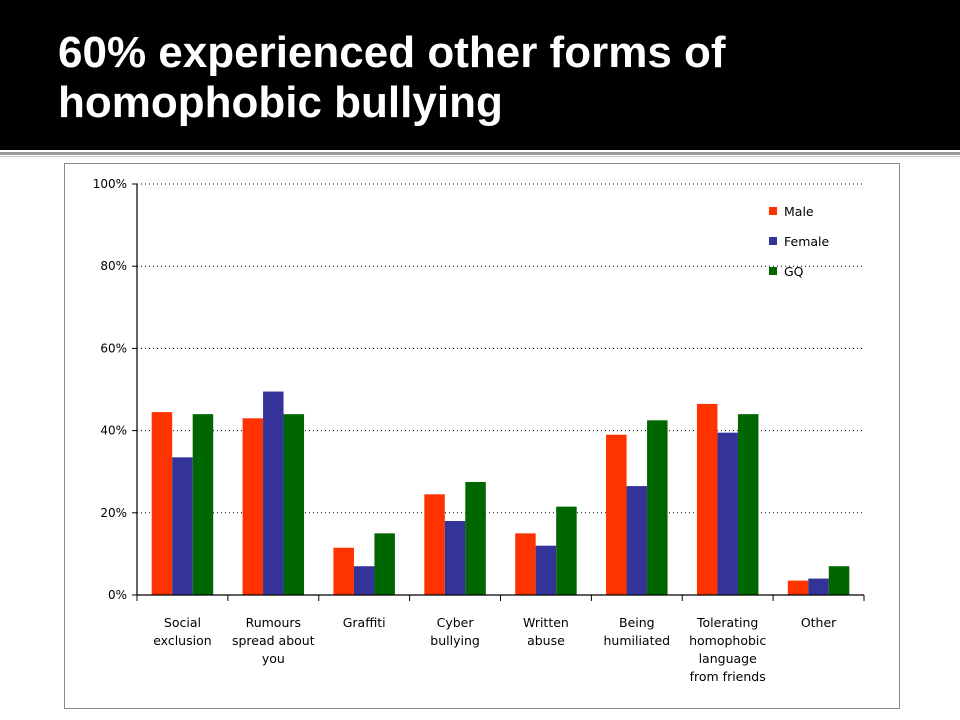 The image size is (960, 720). I want to click on legend-label-female: Female, so click(807, 241).